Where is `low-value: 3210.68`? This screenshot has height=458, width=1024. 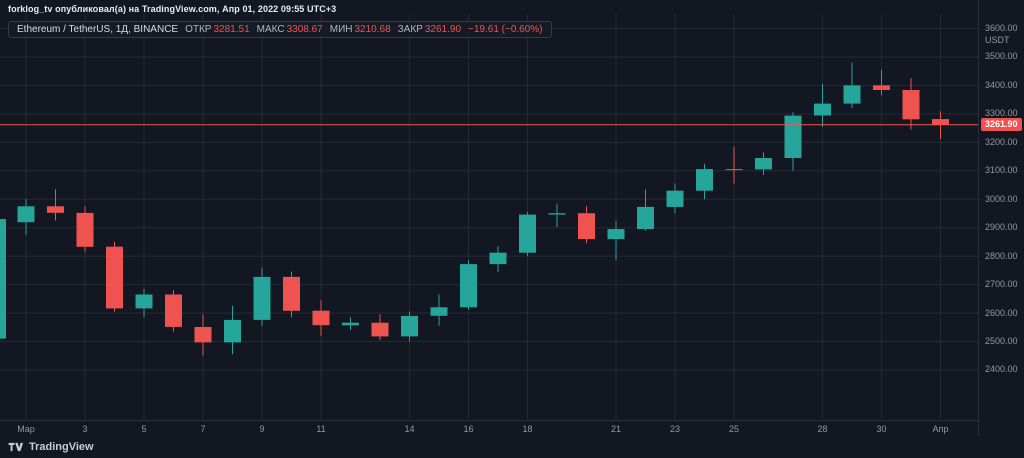
low-value: 3210.68 is located at coordinates (372, 29).